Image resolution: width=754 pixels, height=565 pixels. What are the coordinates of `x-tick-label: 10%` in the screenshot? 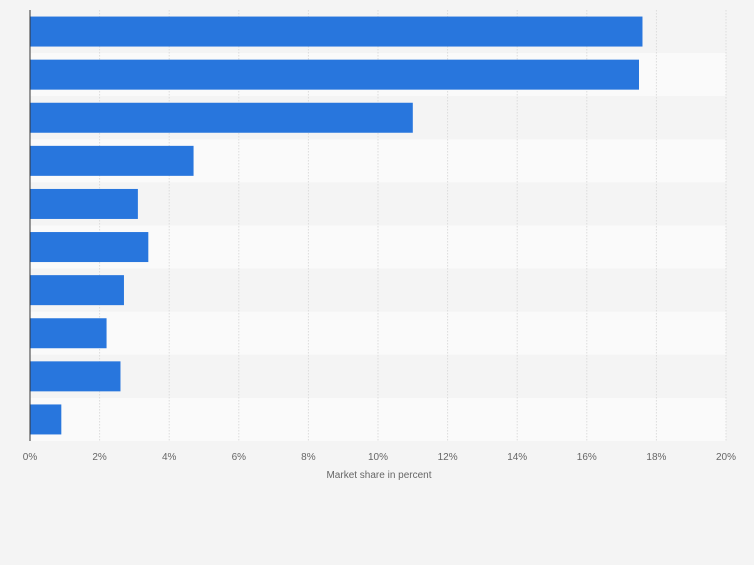 It's located at (378, 457).